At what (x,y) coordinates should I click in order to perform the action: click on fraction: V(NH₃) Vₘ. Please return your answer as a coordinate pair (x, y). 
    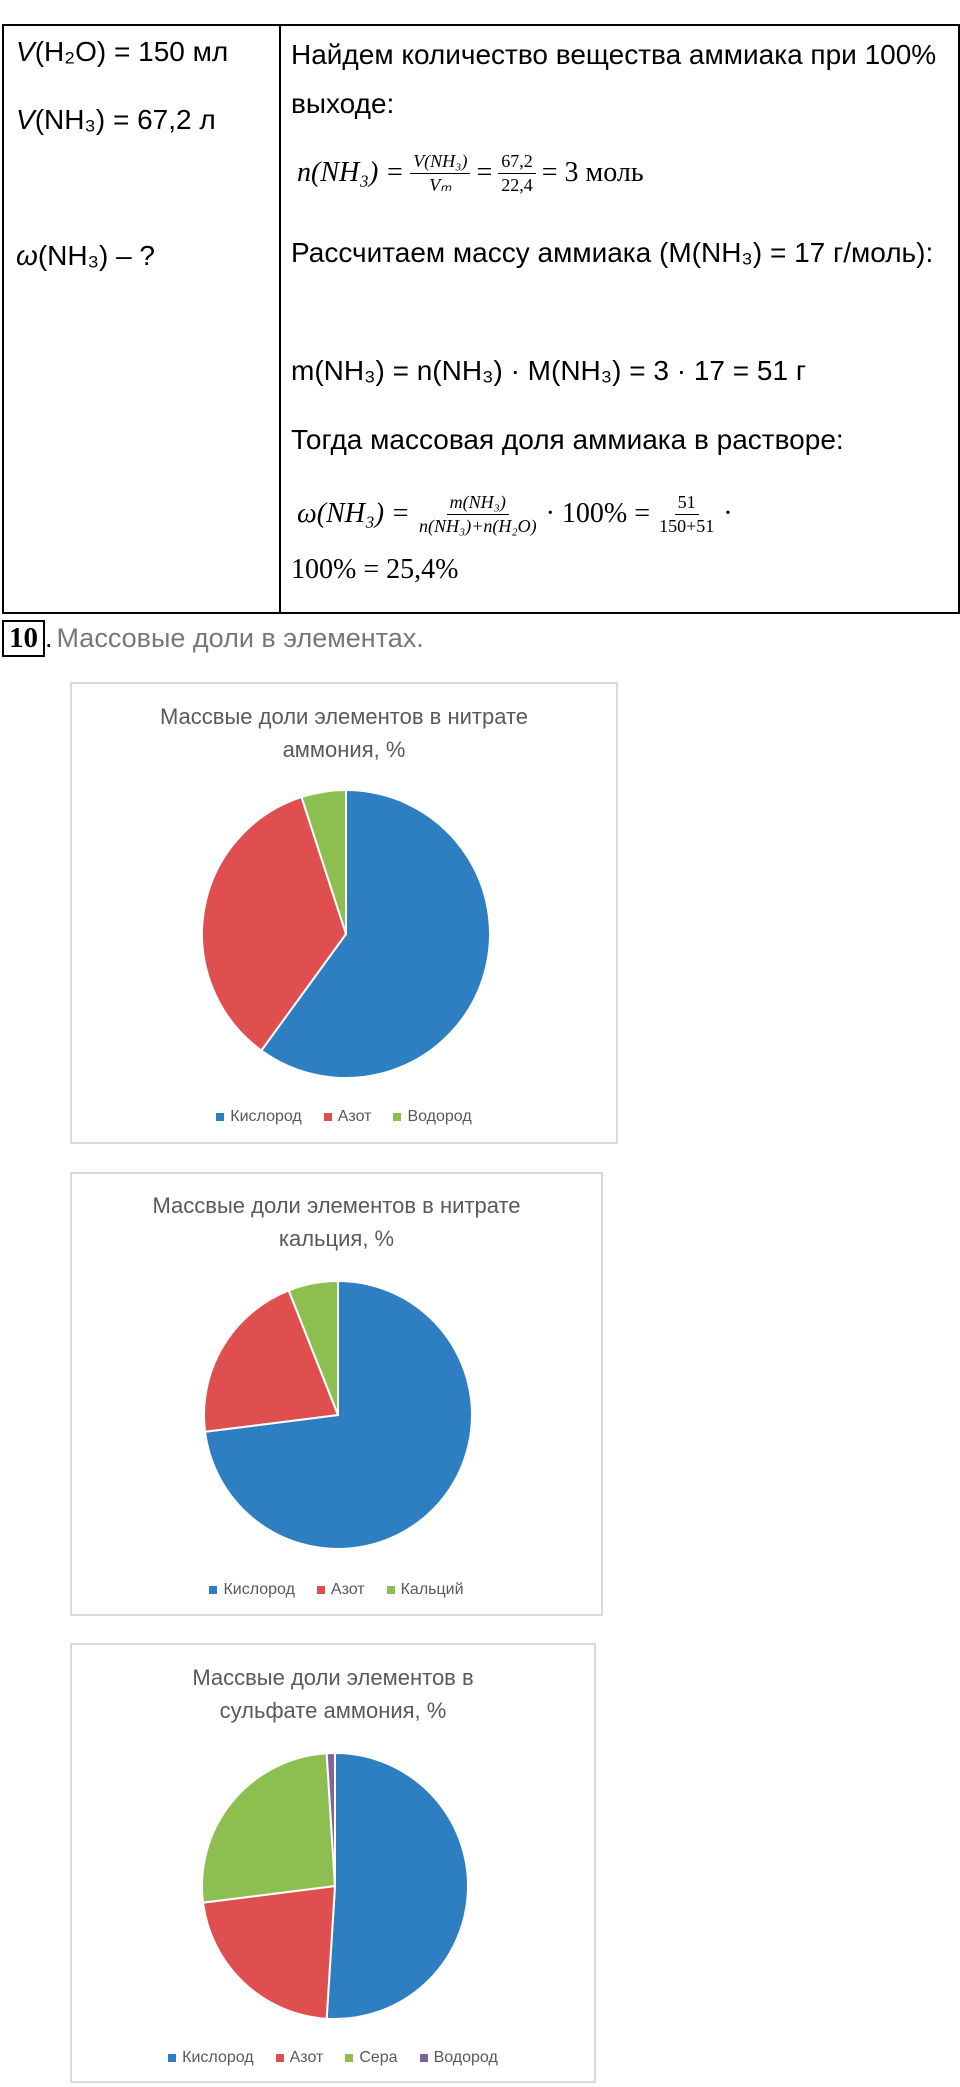
    Looking at the image, I should click on (440, 173).